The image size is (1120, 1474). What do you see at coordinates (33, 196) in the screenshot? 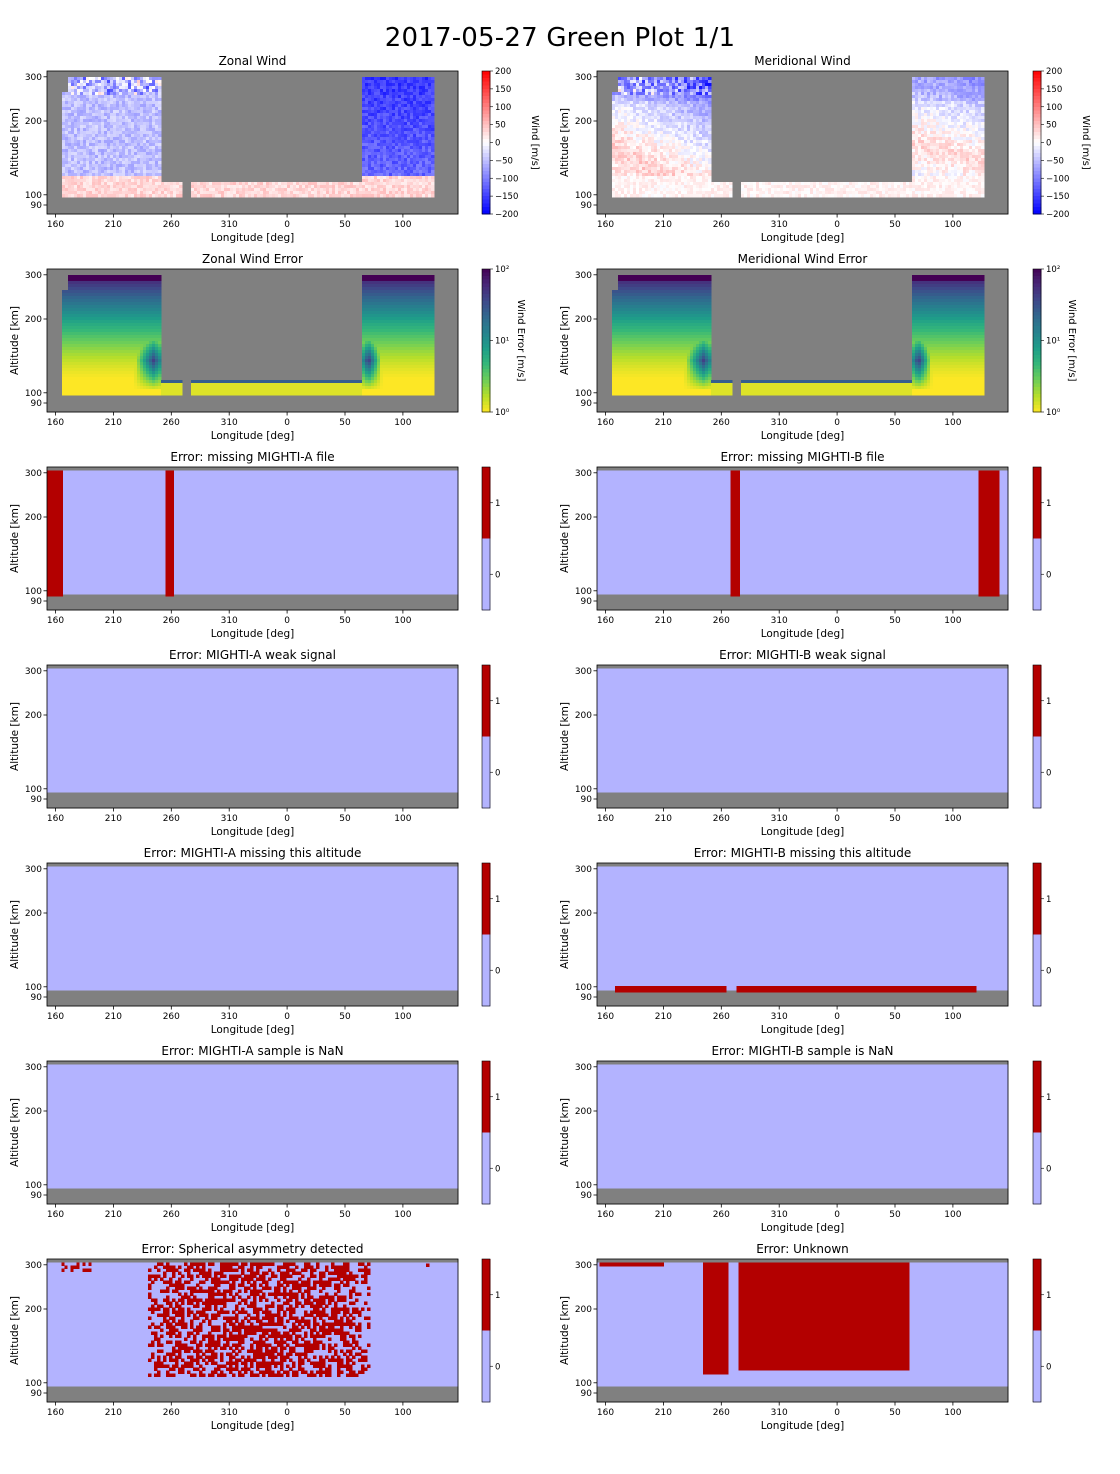
I see `y-tick-label: 100` at bounding box center [33, 196].